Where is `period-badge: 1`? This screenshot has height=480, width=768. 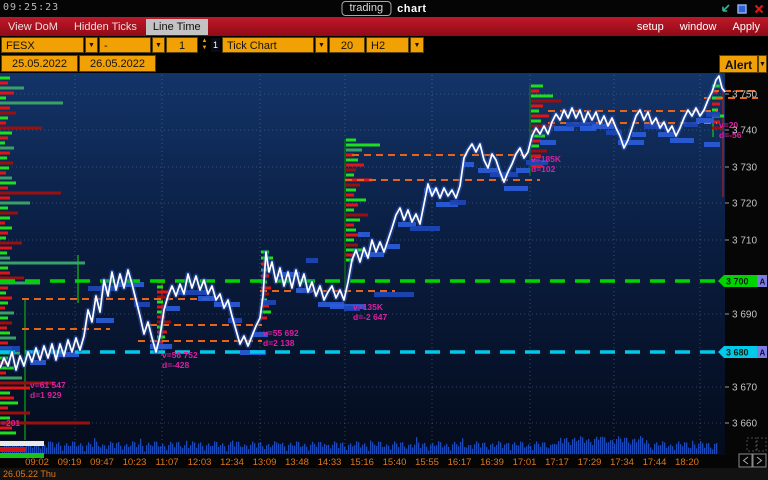 period-badge: 1 is located at coordinates (215, 45).